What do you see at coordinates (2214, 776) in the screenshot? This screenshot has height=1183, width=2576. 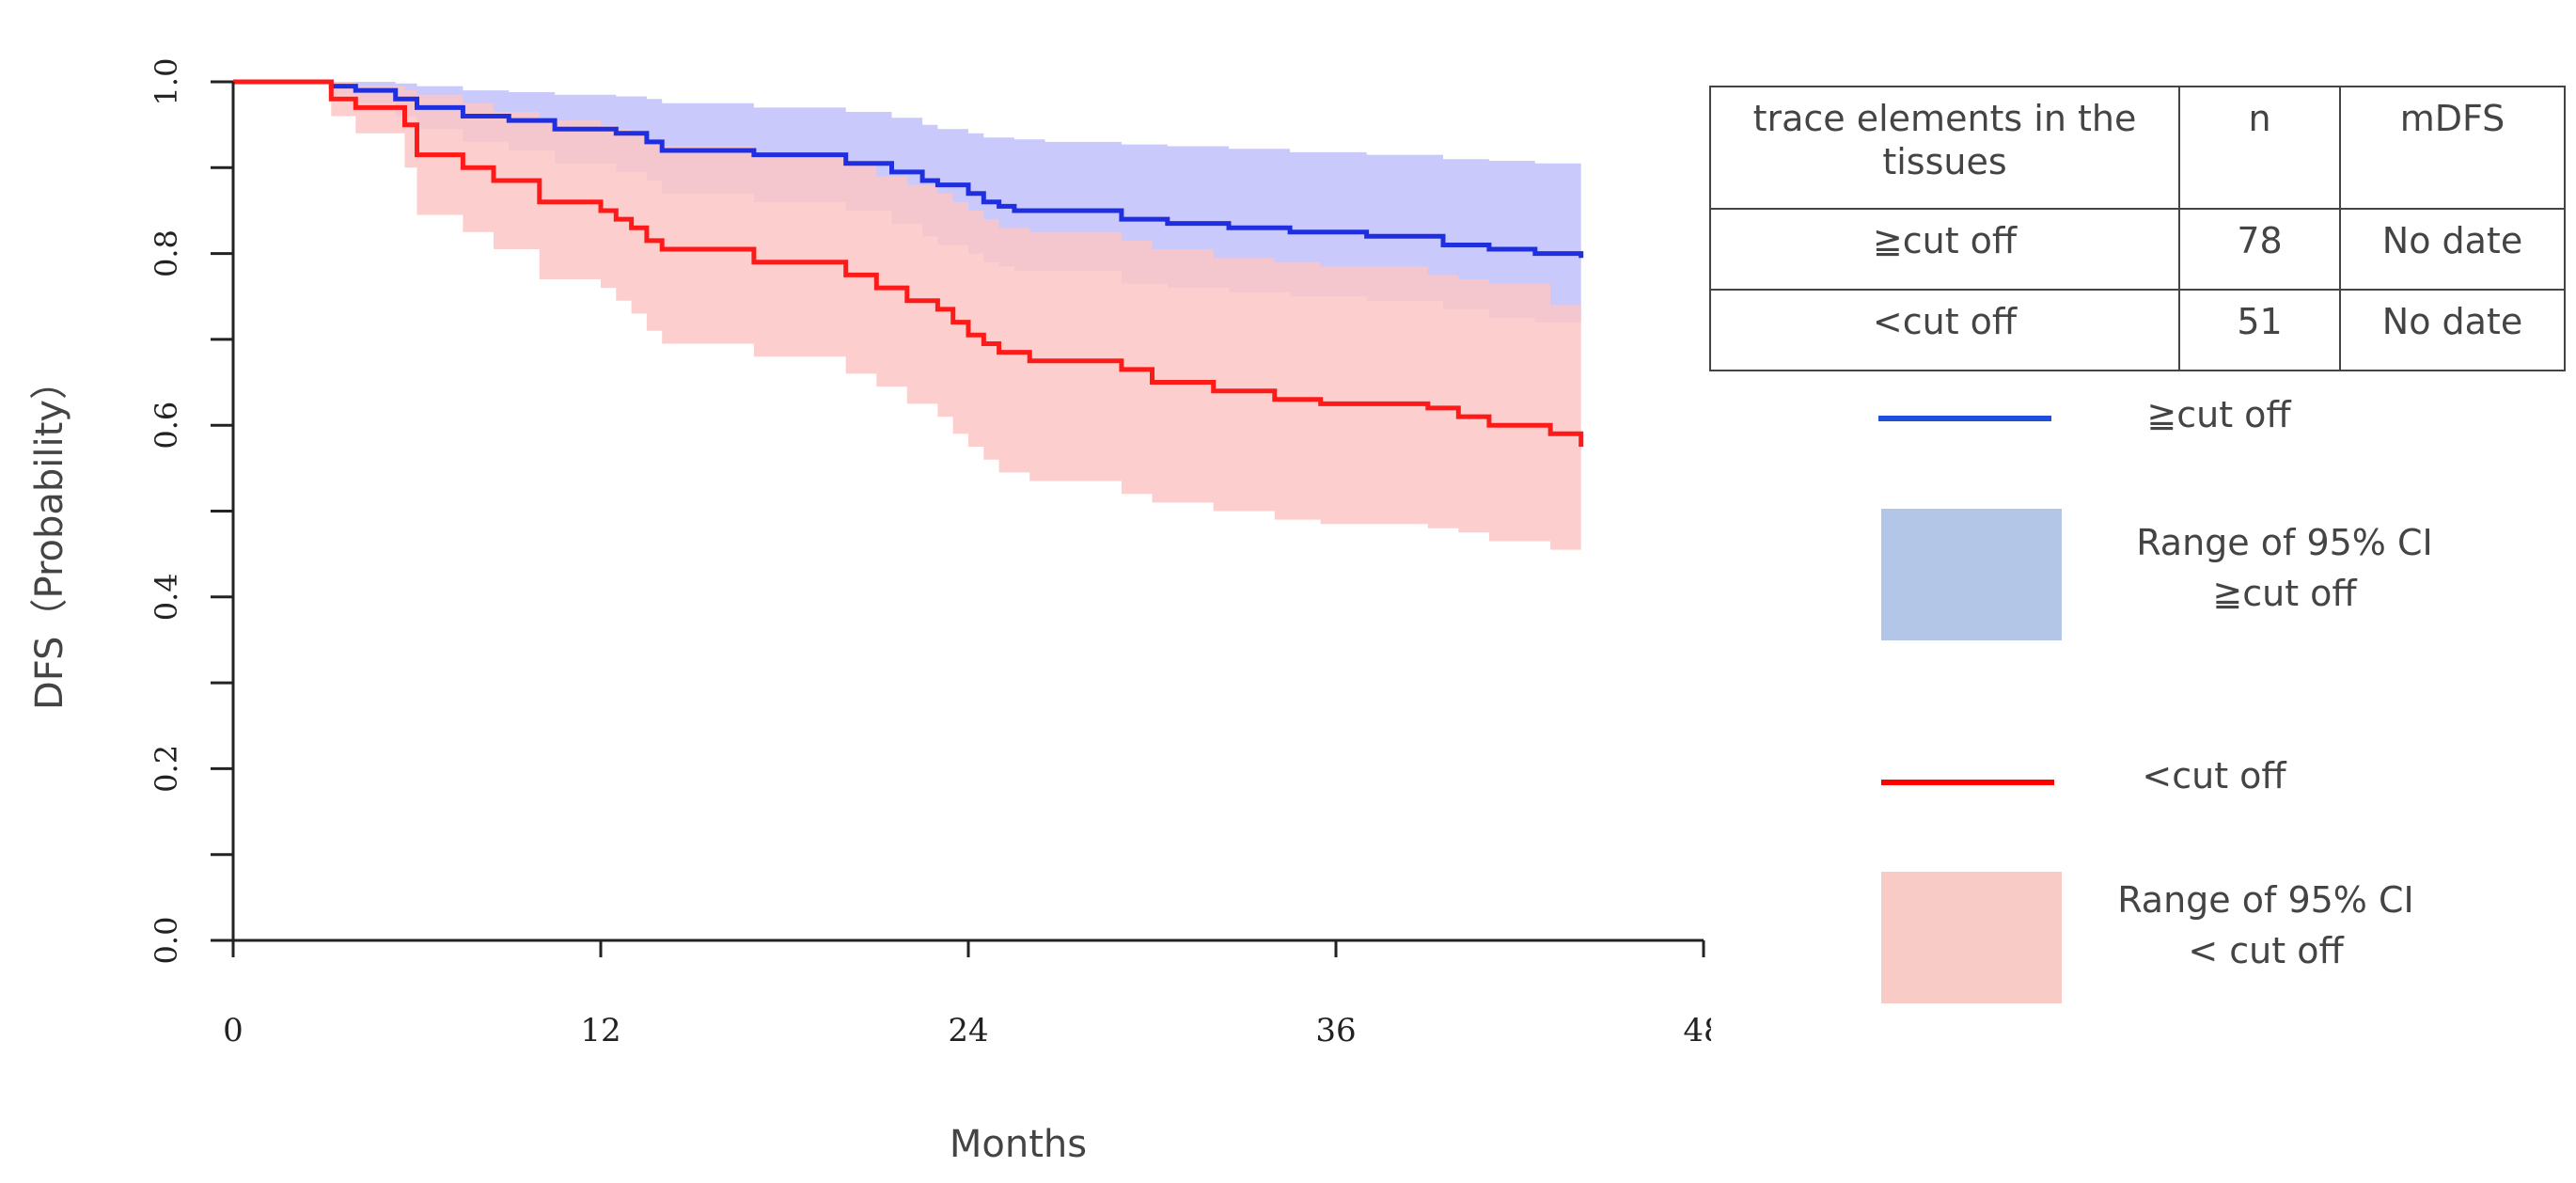 I see `legend-low-line-label: <cut off` at bounding box center [2214, 776].